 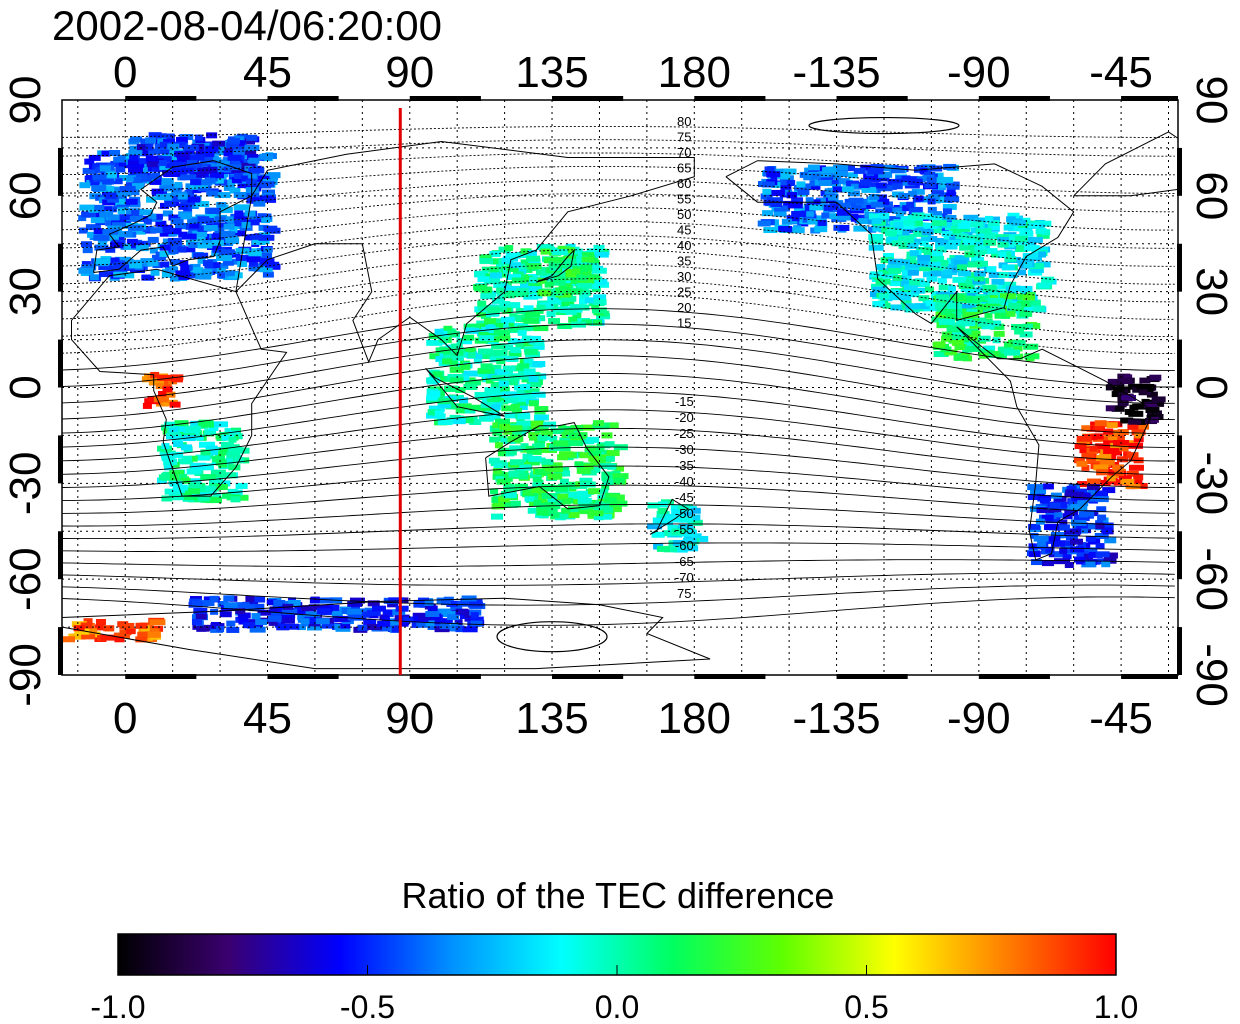 What do you see at coordinates (117, 1006) in the screenshot?
I see `colorbar-tick-label: -1.0` at bounding box center [117, 1006].